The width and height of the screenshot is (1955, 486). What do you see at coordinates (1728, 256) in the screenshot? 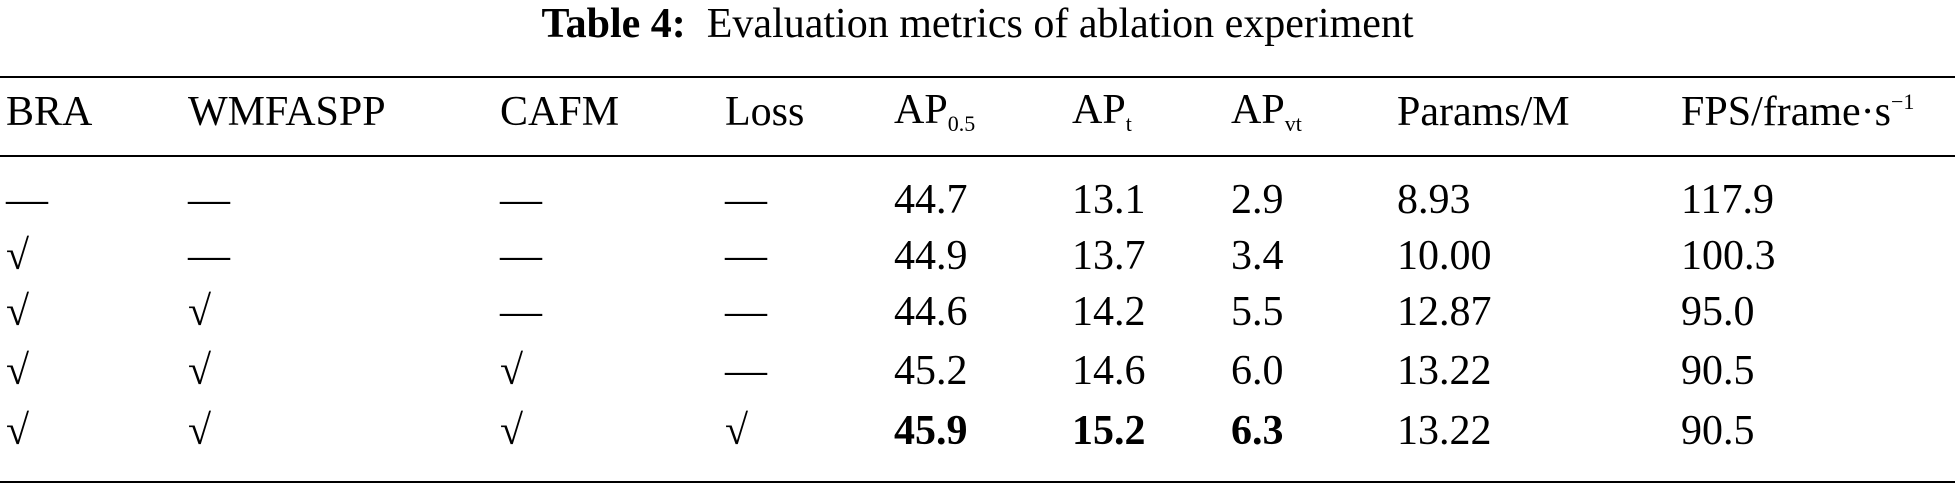
I see `table-cell: 100.3` at bounding box center [1728, 256].